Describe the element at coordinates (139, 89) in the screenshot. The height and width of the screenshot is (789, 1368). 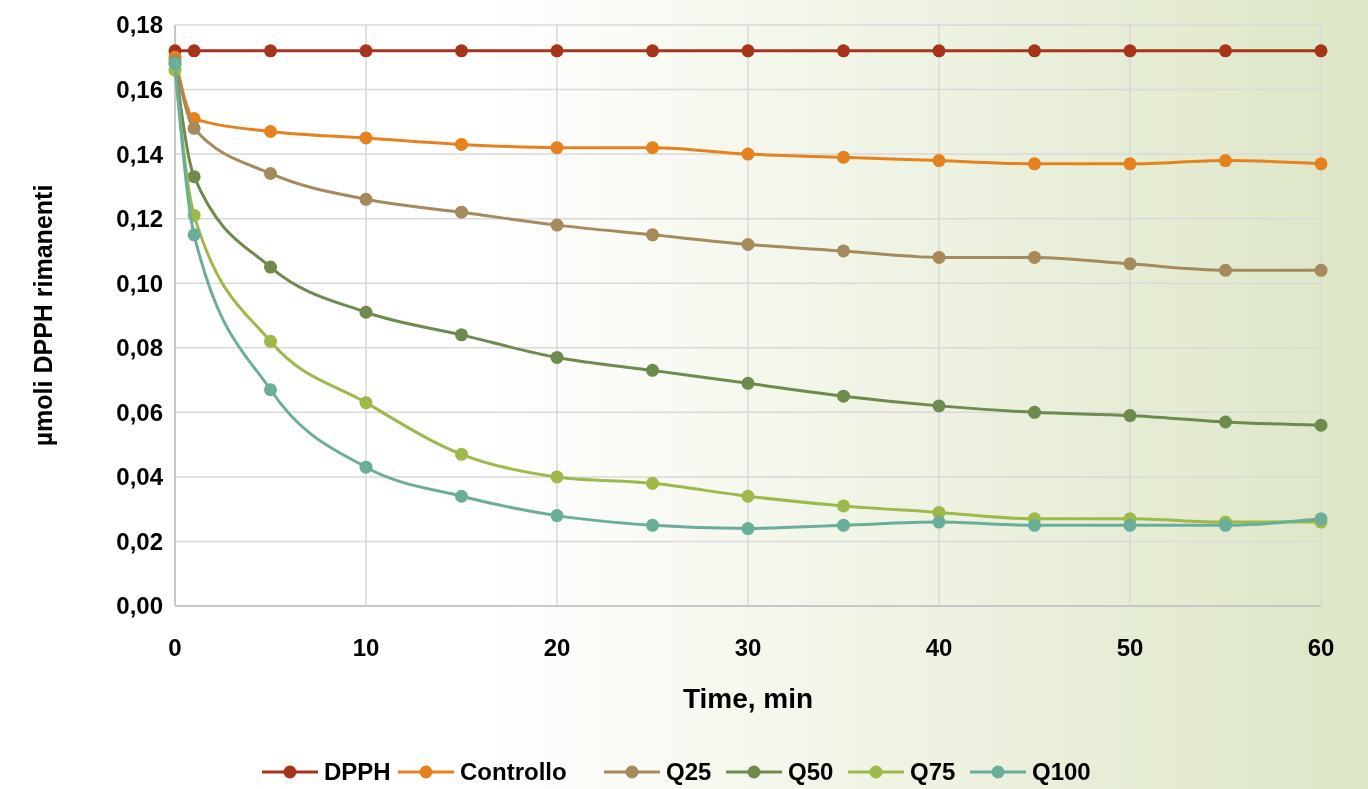
I see `y-tick-label: 0,16` at that location.